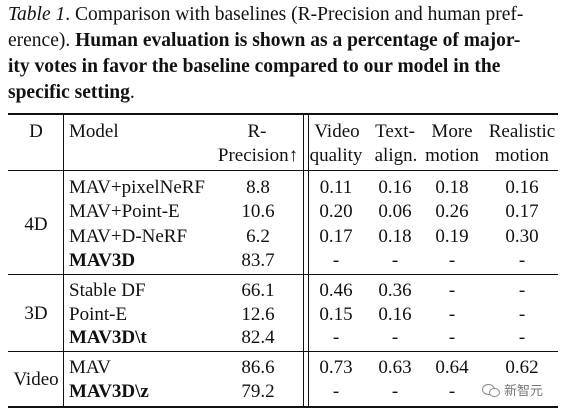 This screenshot has width=563, height=415. What do you see at coordinates (452, 367) in the screenshot?
I see `table-row-motion: 0.64` at bounding box center [452, 367].